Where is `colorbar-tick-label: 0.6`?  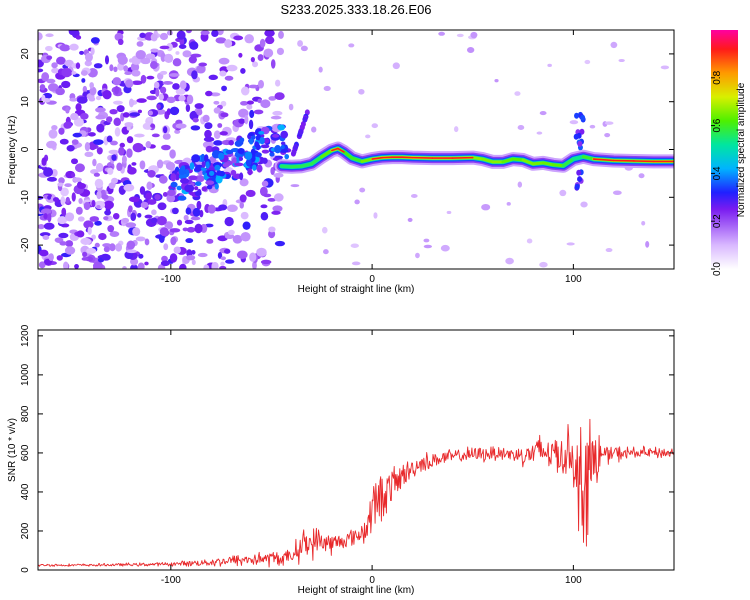
colorbar-tick-label: 0.6 is located at coordinates (717, 125).